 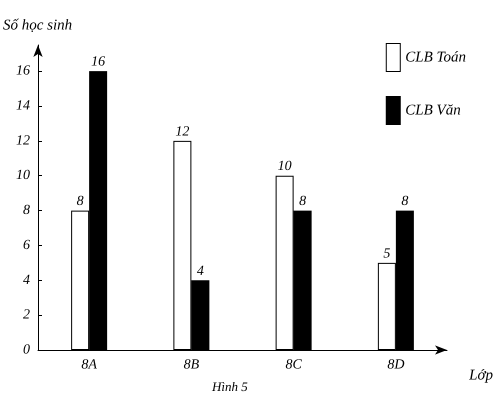 What do you see at coordinates (26, 210) in the screenshot?
I see `y-tick-label: 8` at bounding box center [26, 210].